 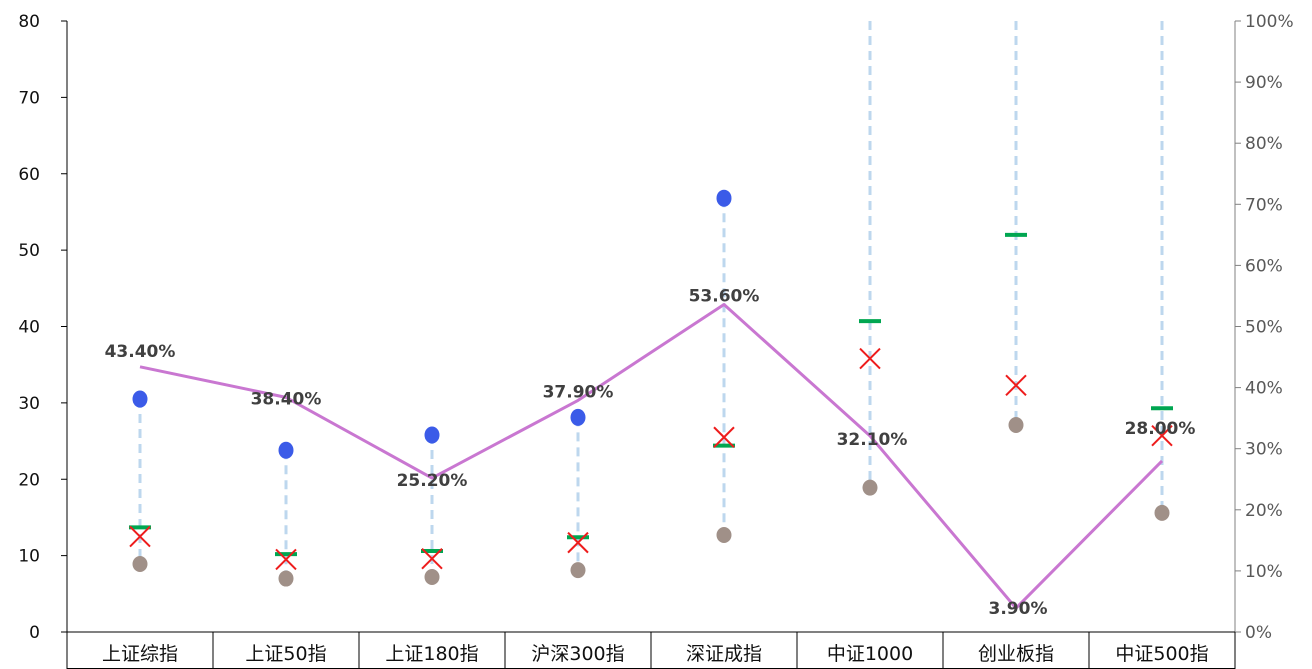 I want to click on percentage-data-label: 43.40%, so click(x=140, y=352).